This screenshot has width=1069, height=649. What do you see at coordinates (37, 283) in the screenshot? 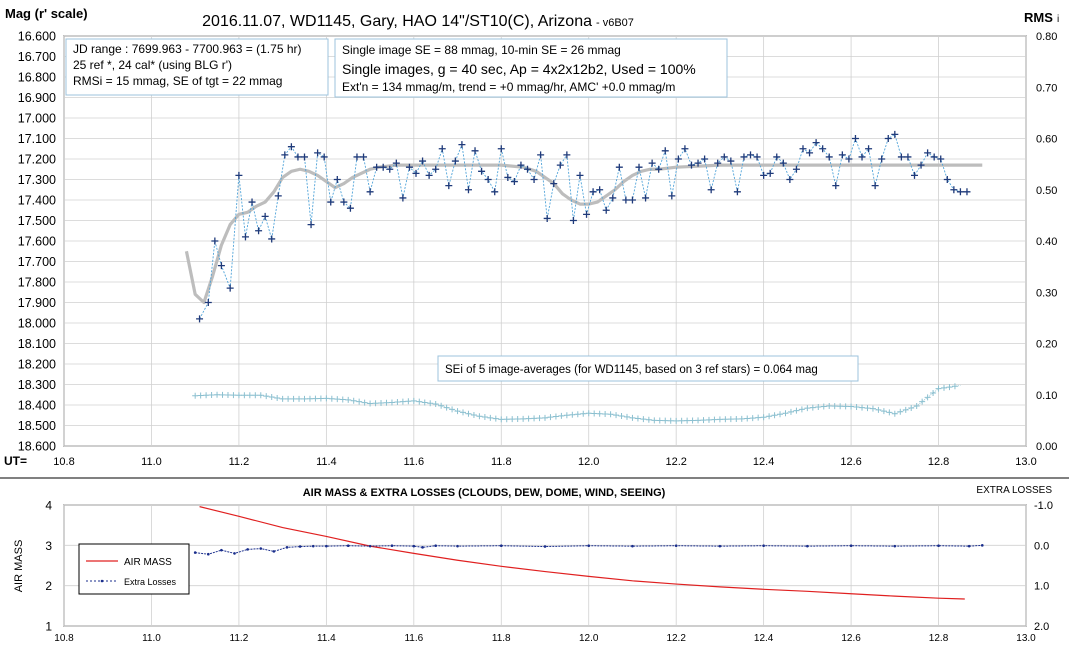
I see `top-y-tick-label: 17.800` at bounding box center [37, 283].